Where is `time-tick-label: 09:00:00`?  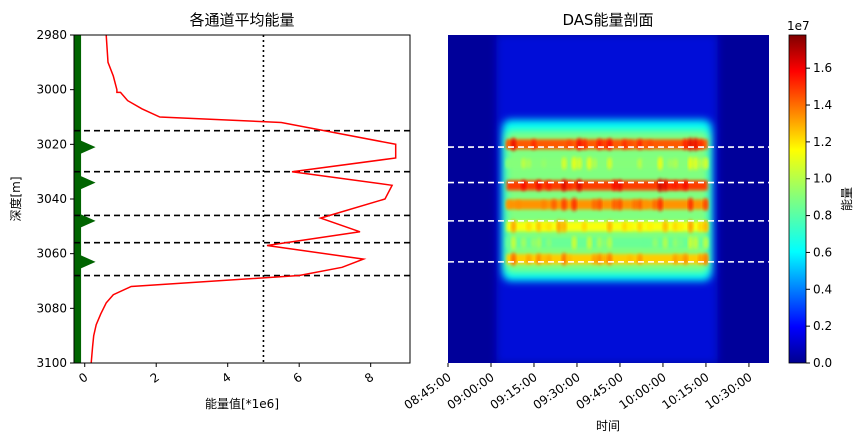 time-tick-label: 09:00:00 is located at coordinates (471, 391).